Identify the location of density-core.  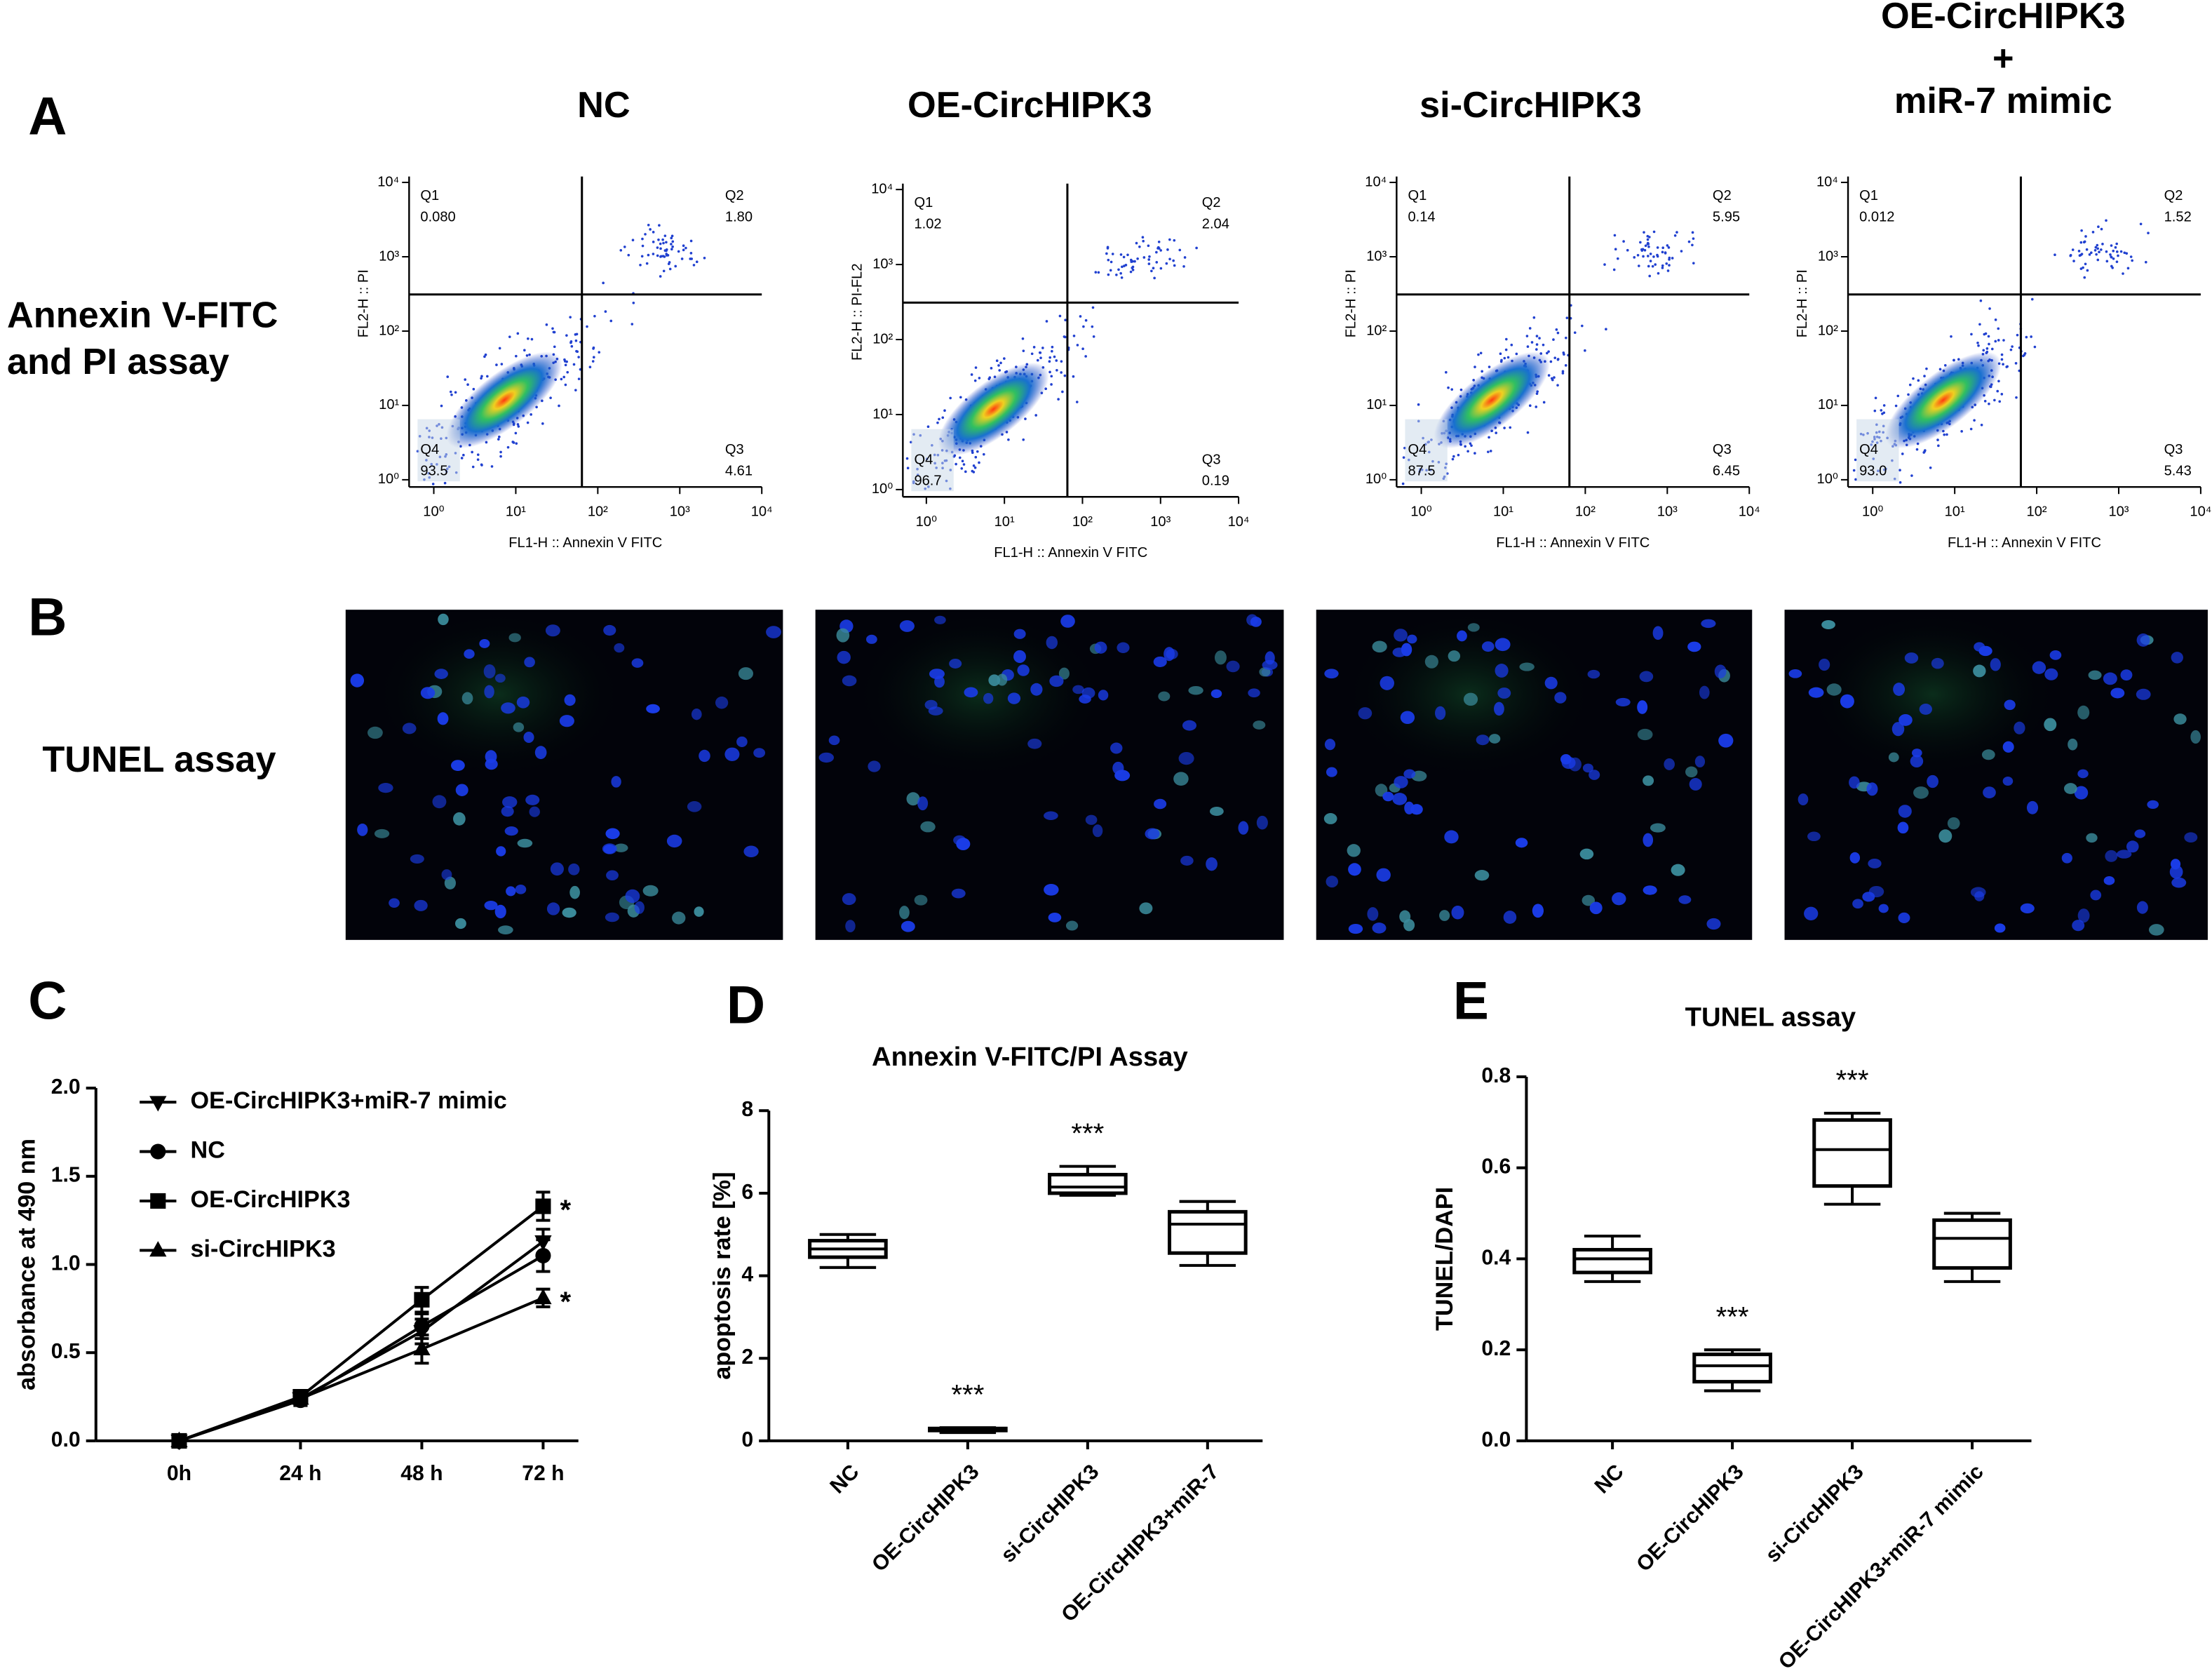
(1492, 400).